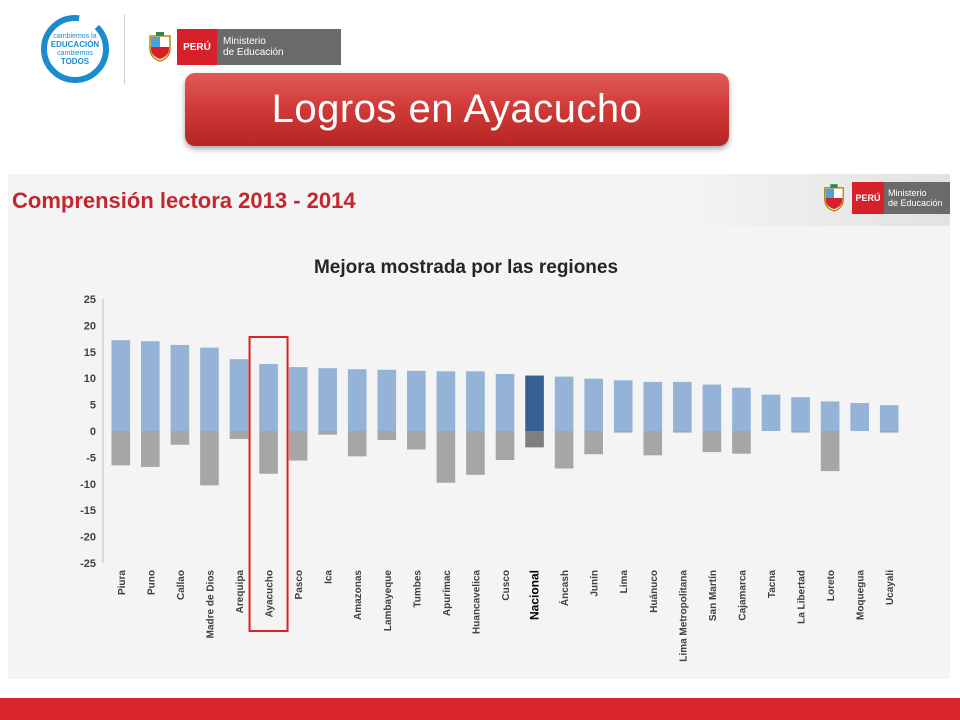  I want to click on ministry-name: Ministerio de Educación, so click(279, 47).